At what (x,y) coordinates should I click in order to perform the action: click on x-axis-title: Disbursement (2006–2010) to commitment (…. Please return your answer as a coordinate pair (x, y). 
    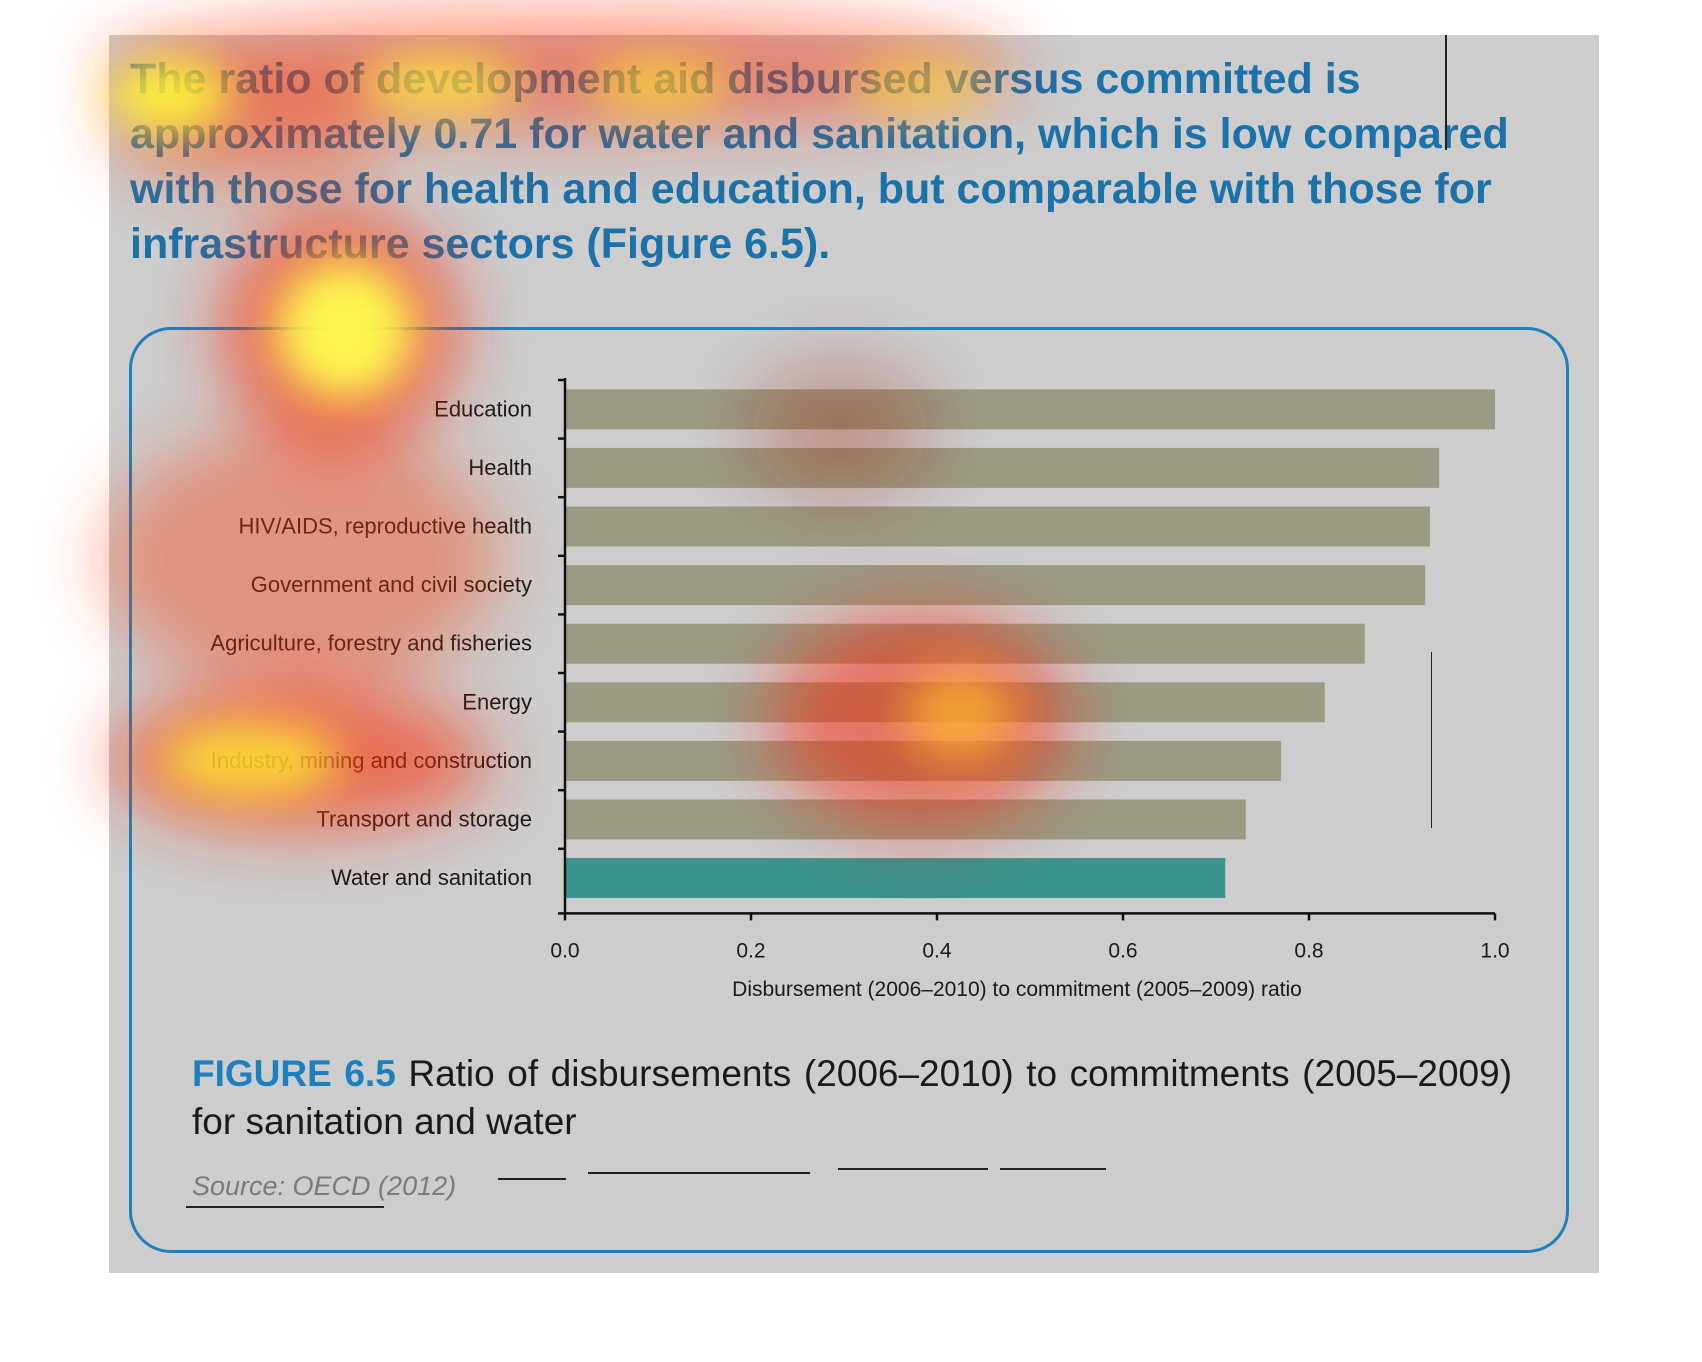
    Looking at the image, I should click on (1017, 989).